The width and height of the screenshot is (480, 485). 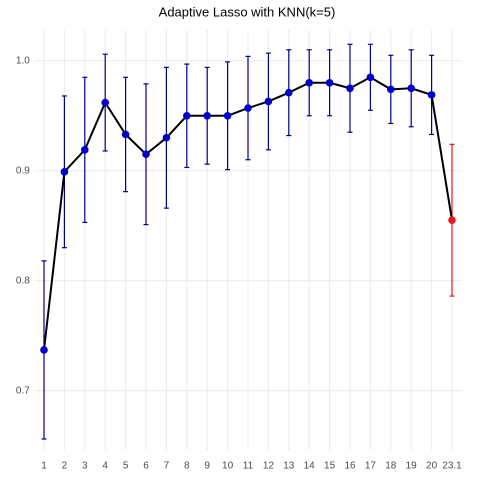 I want to click on x-tick-label: 7, so click(x=167, y=466).